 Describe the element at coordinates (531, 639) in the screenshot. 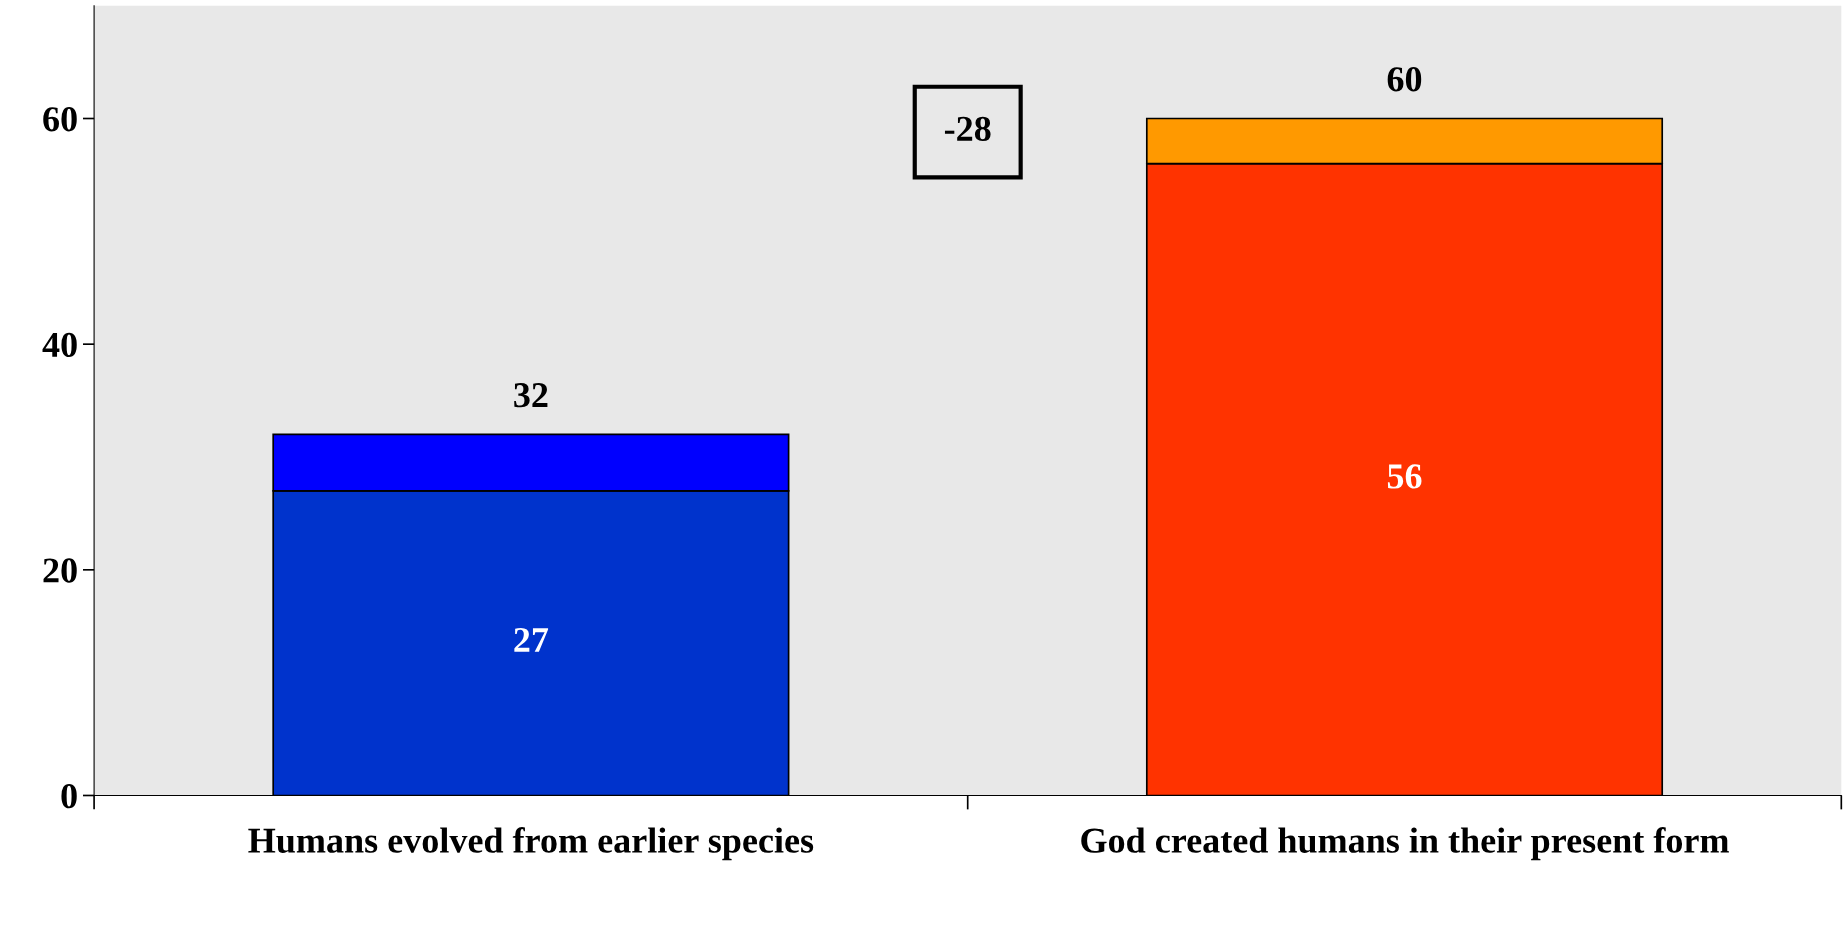

I see `data-label: 27` at that location.